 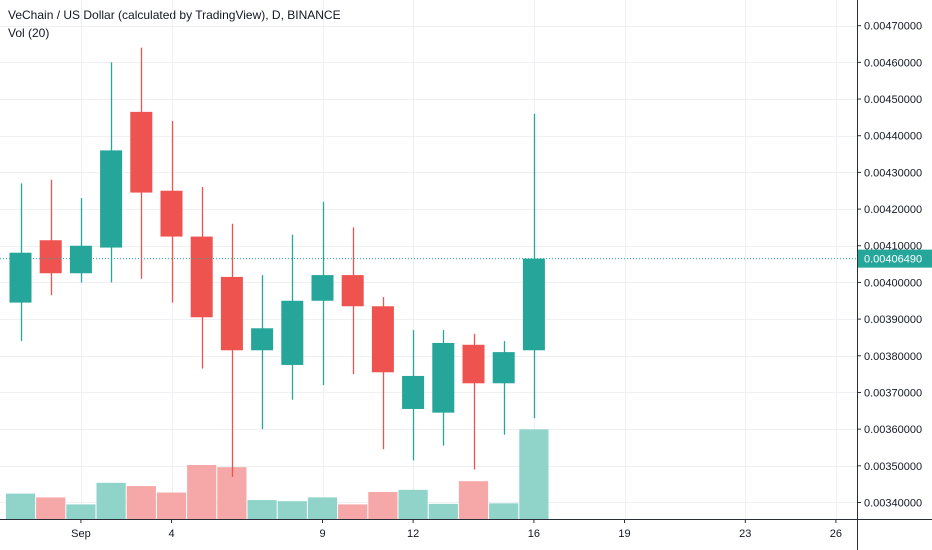 I want to click on last-price-value: 0.00406490, so click(x=893, y=260).